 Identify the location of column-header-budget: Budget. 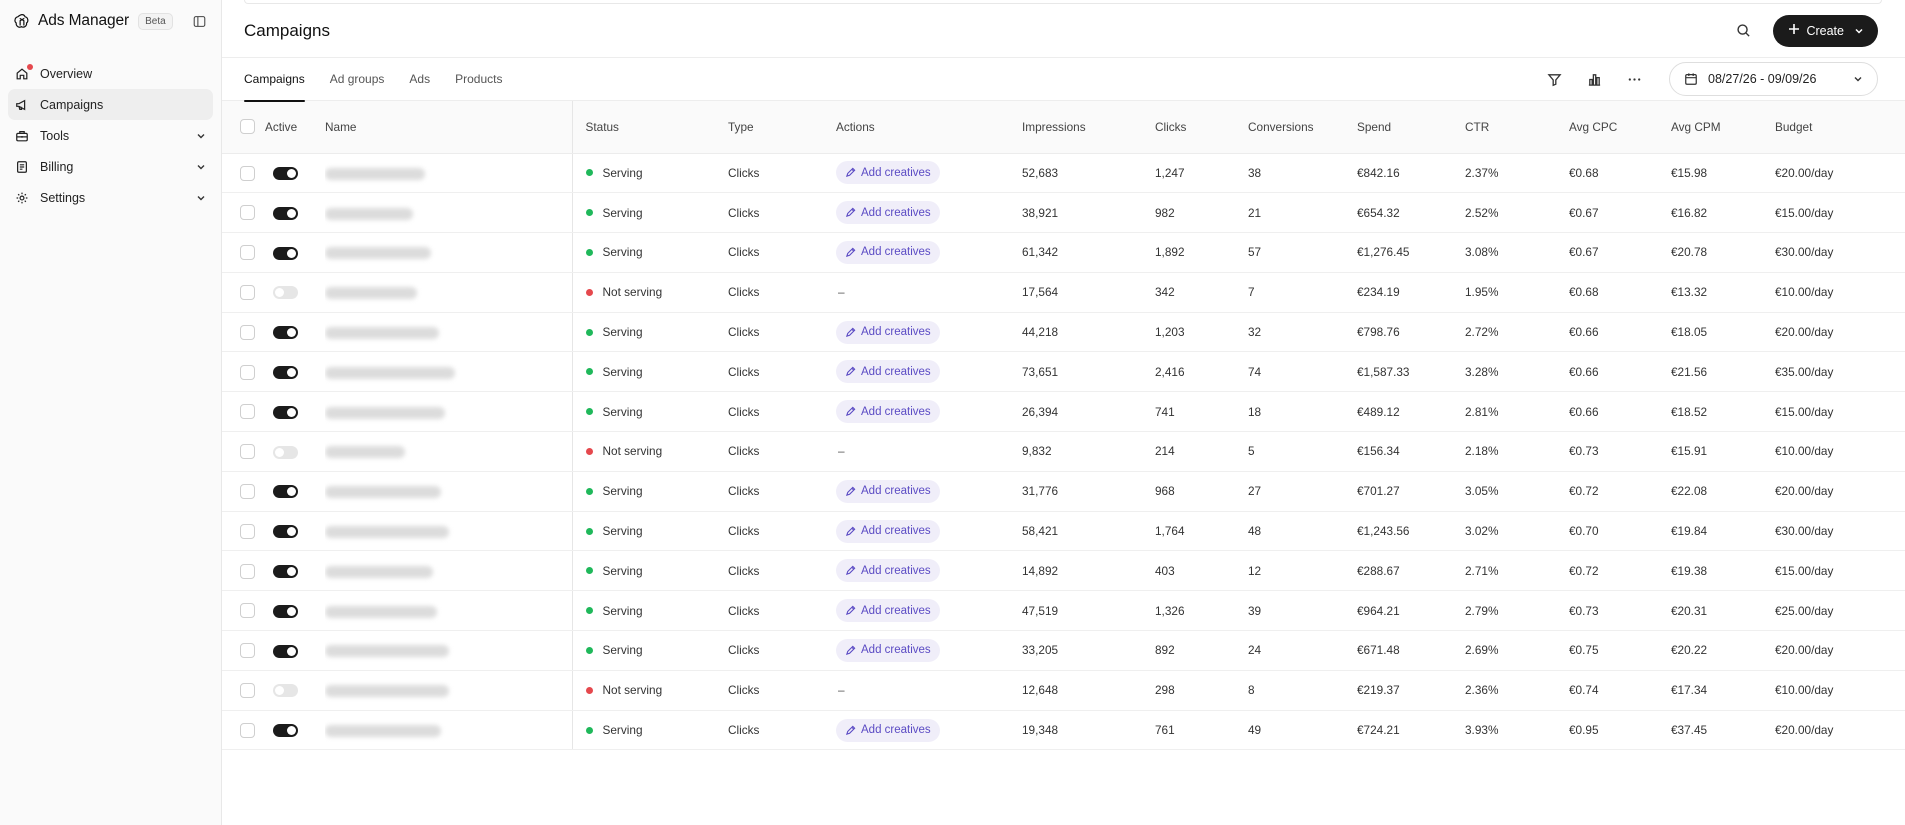
(1840, 127).